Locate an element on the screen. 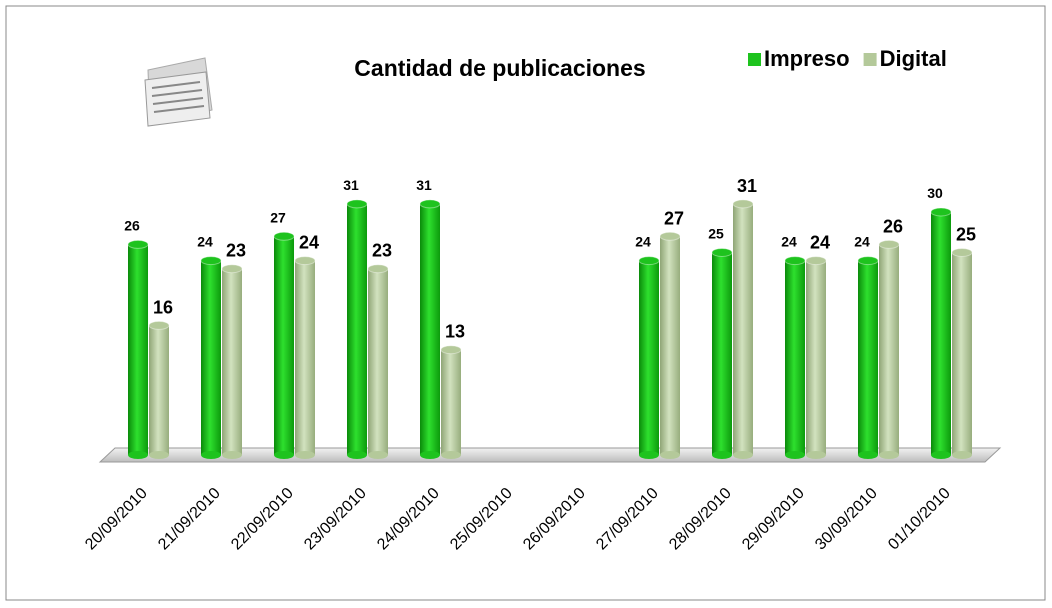 The height and width of the screenshot is (608, 1052). legend-label: Digital is located at coordinates (913, 58).